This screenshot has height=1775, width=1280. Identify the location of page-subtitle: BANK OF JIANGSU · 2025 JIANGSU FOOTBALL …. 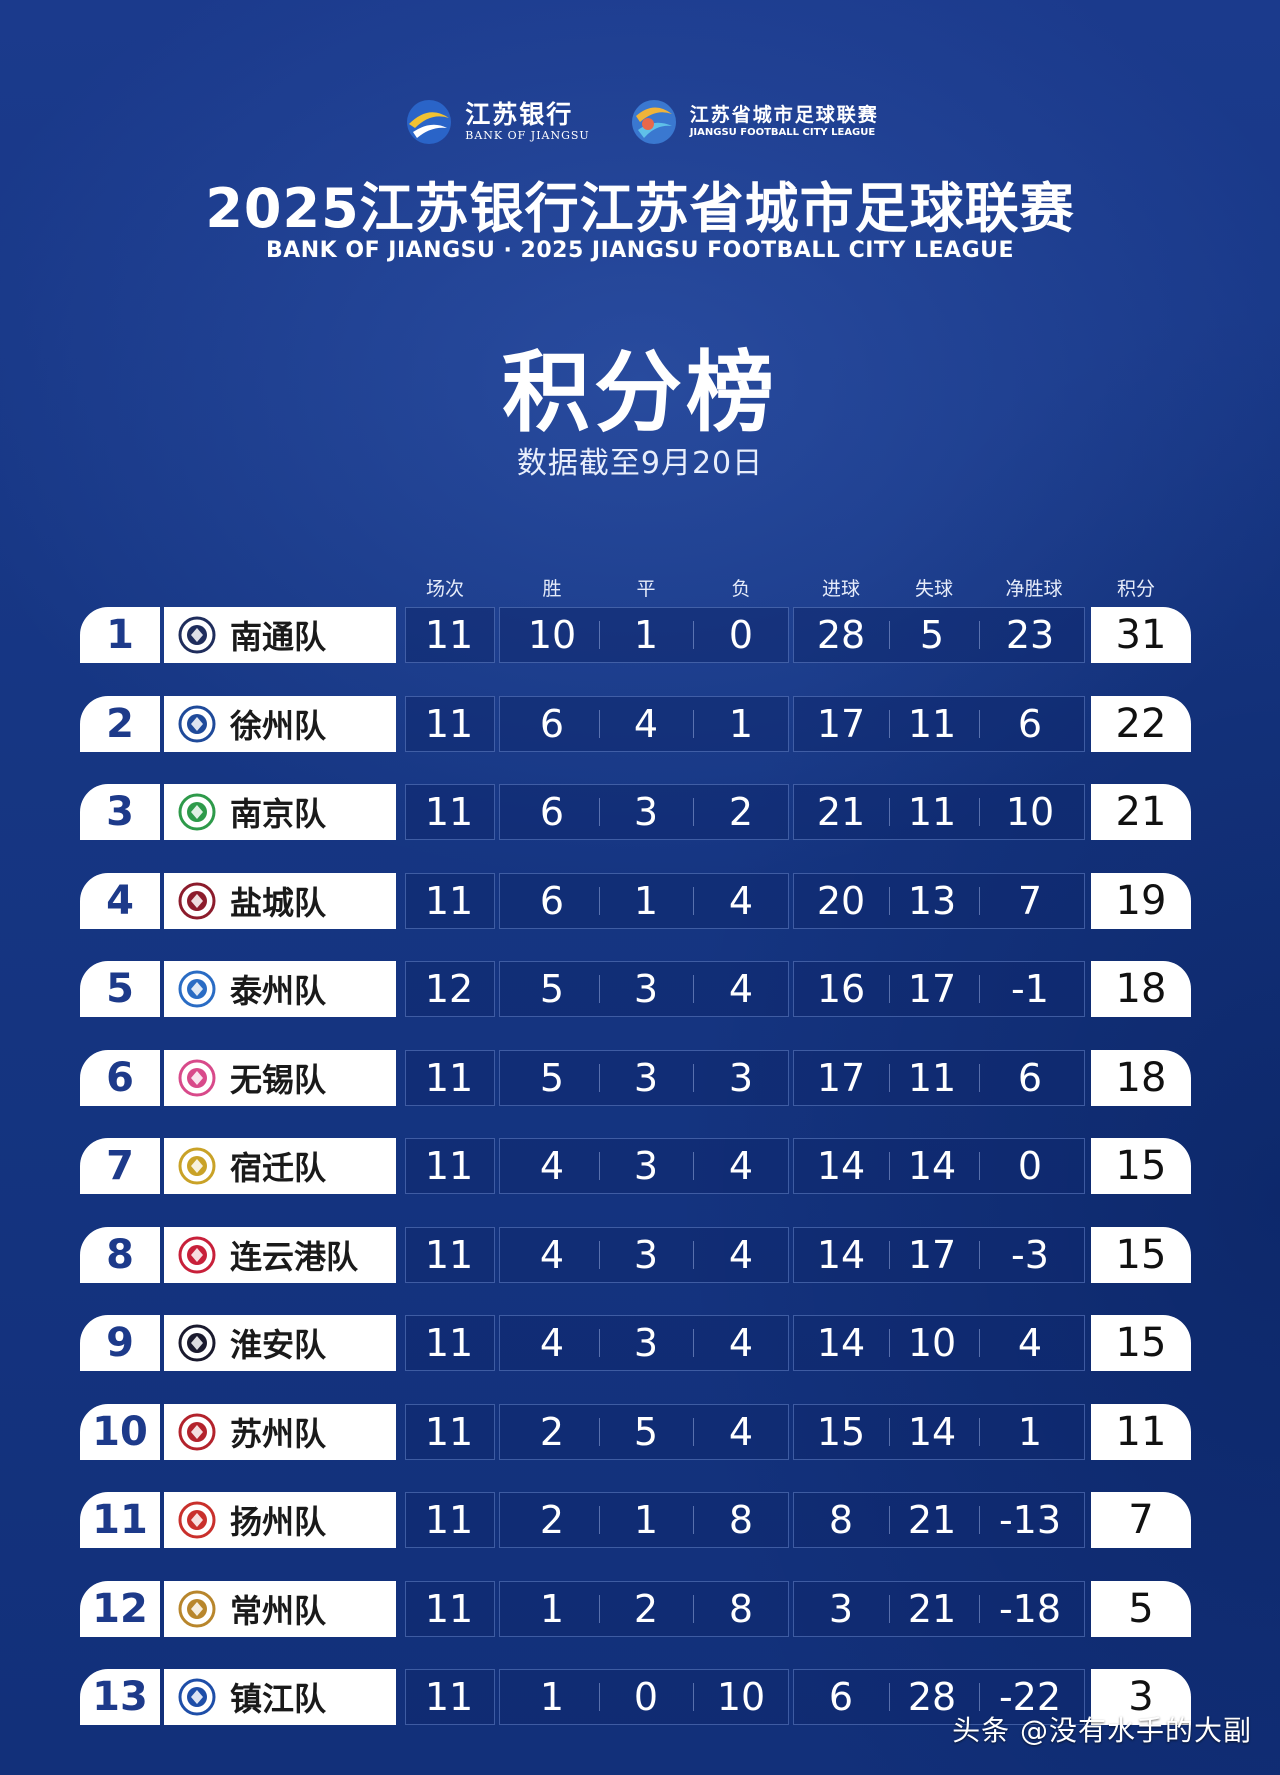
(640, 250).